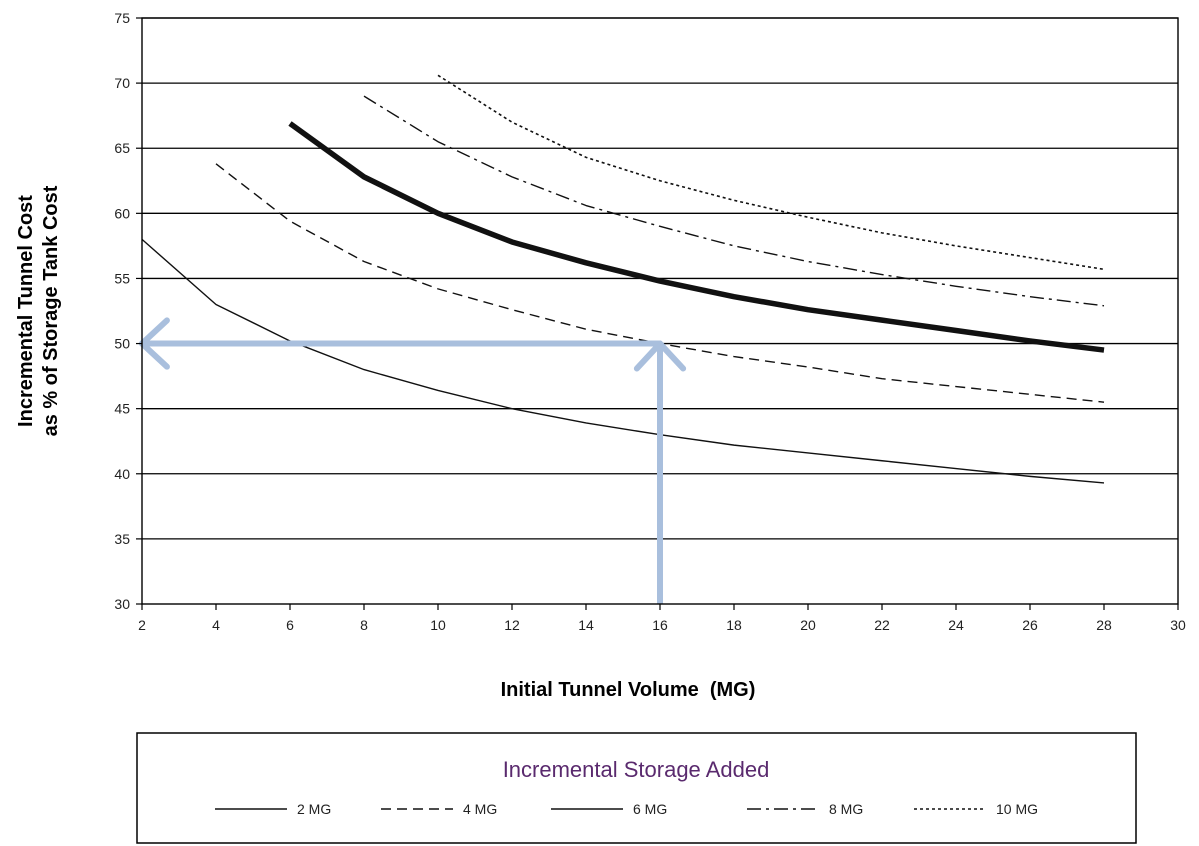  I want to click on legend-item-6-mg: 6 MG, so click(609, 809).